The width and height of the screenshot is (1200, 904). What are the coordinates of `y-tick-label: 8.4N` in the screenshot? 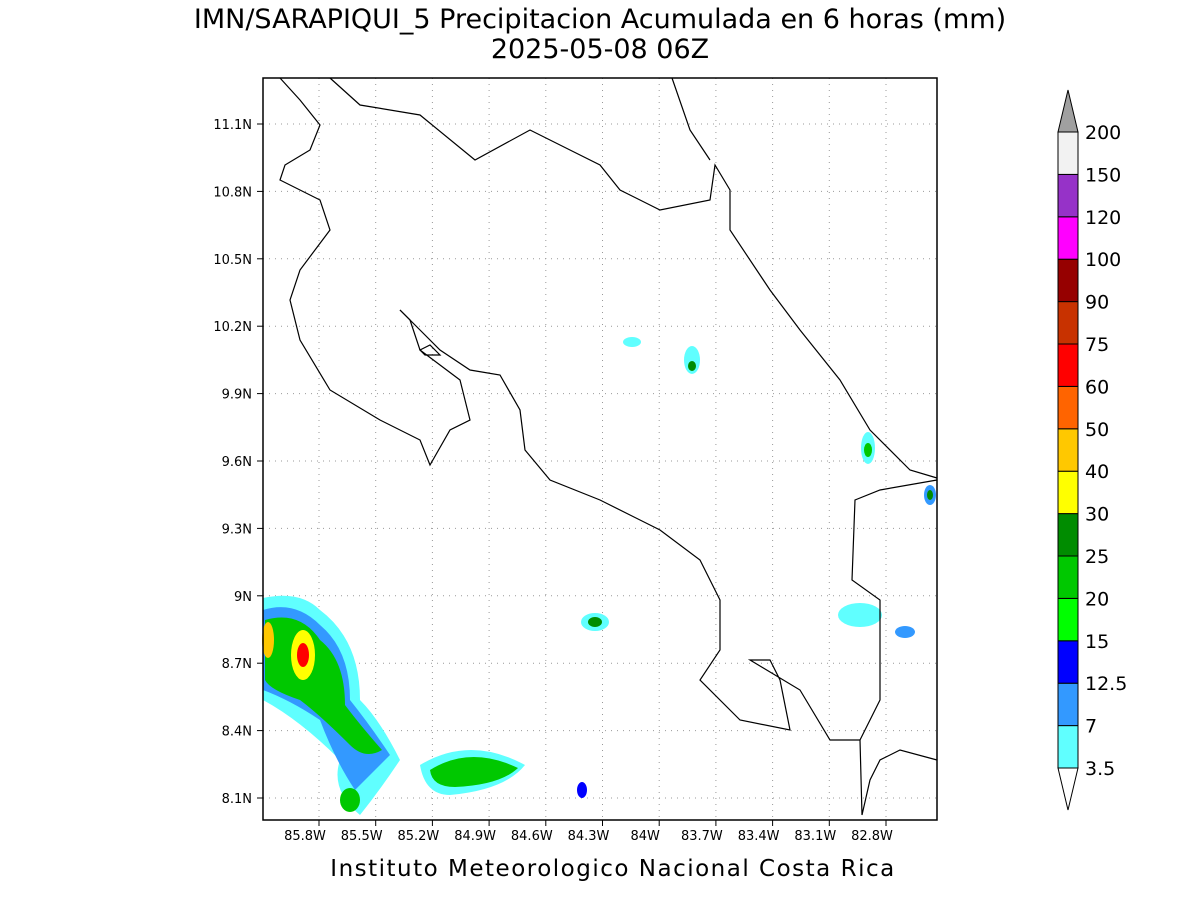 It's located at (237, 732).